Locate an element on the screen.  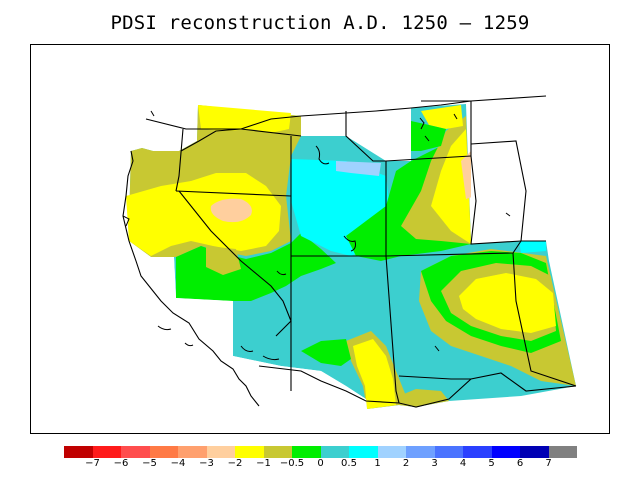
field-yellow-ne is located at coordinates (451, 186).